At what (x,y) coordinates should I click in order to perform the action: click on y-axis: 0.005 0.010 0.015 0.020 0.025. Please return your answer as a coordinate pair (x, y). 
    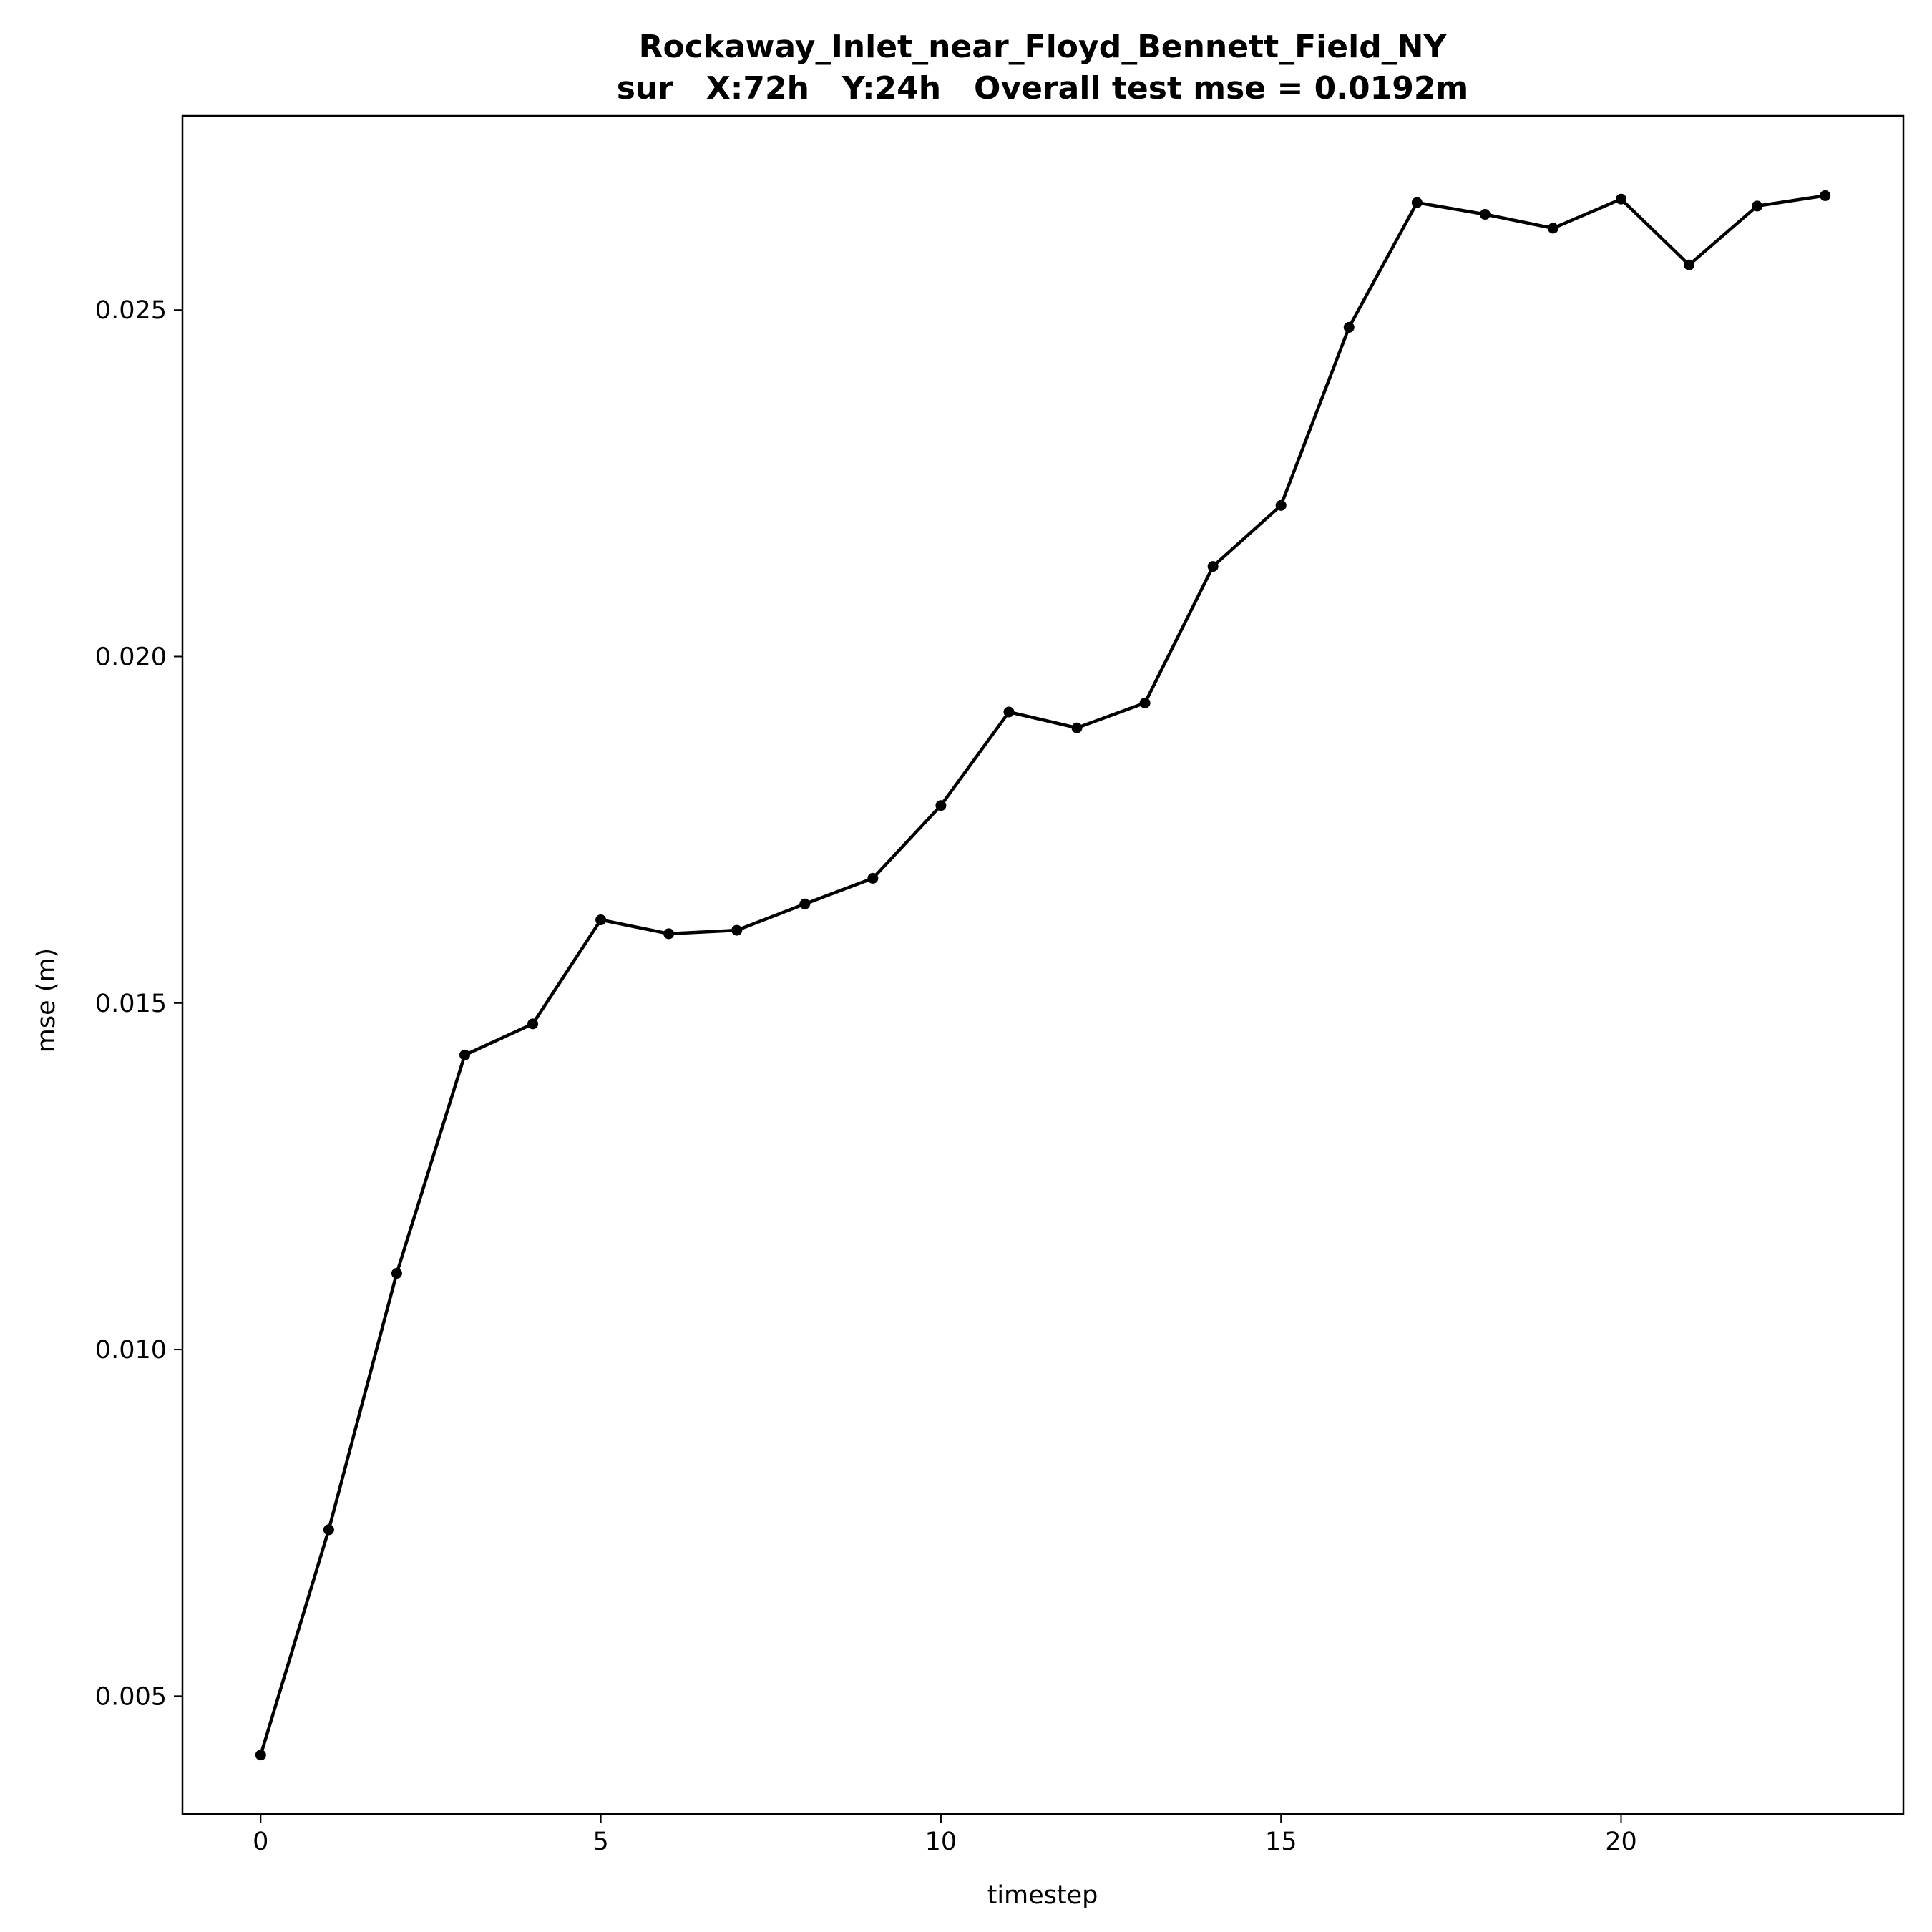
    Looking at the image, I should click on (138, 1003).